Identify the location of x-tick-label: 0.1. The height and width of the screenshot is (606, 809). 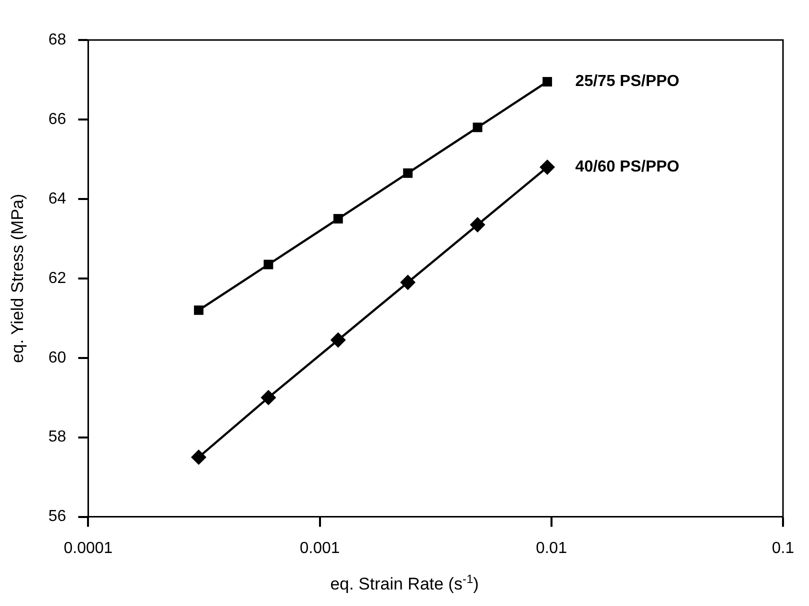
(783, 548).